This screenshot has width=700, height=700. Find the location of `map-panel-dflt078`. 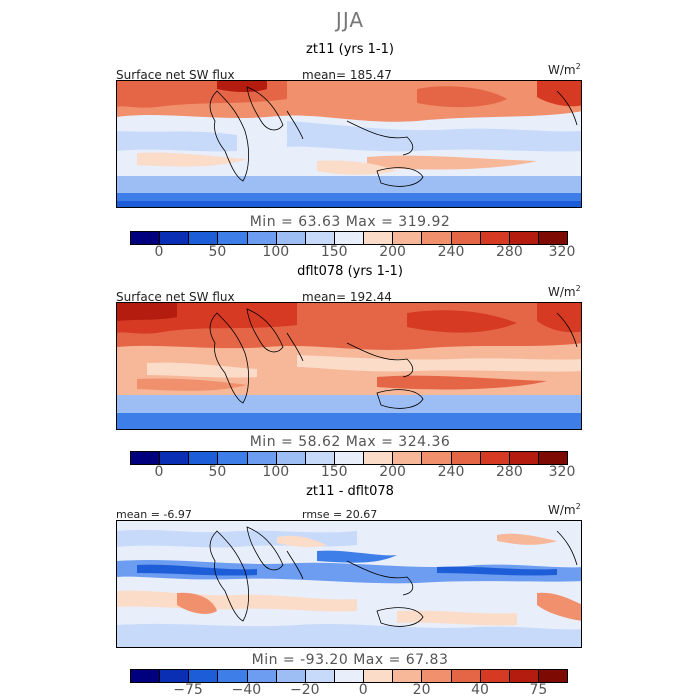

map-panel-dflt078 is located at coordinates (349, 366).